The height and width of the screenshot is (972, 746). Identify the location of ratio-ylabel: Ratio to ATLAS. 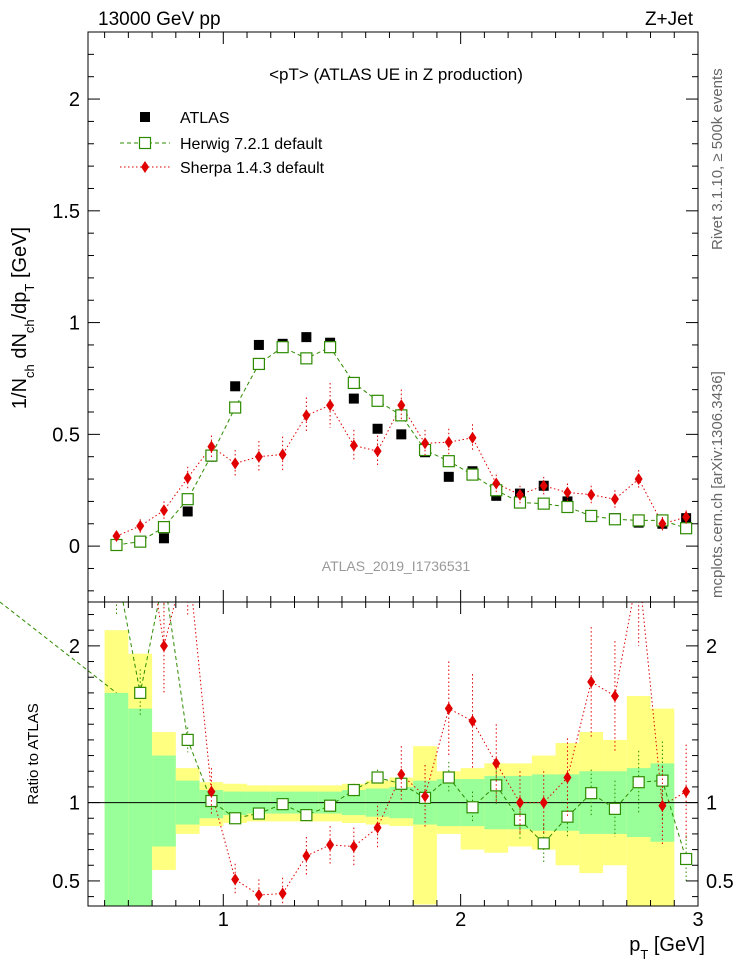
(33, 753).